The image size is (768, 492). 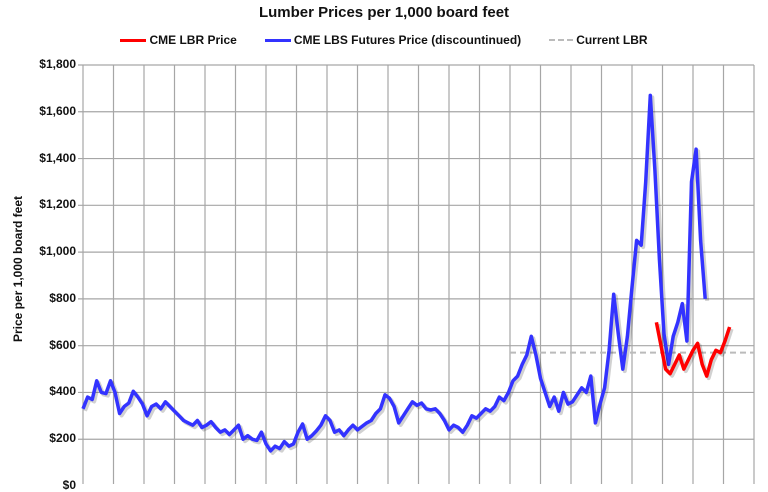 I want to click on y-tick-label: $1,000, so click(x=57, y=251).